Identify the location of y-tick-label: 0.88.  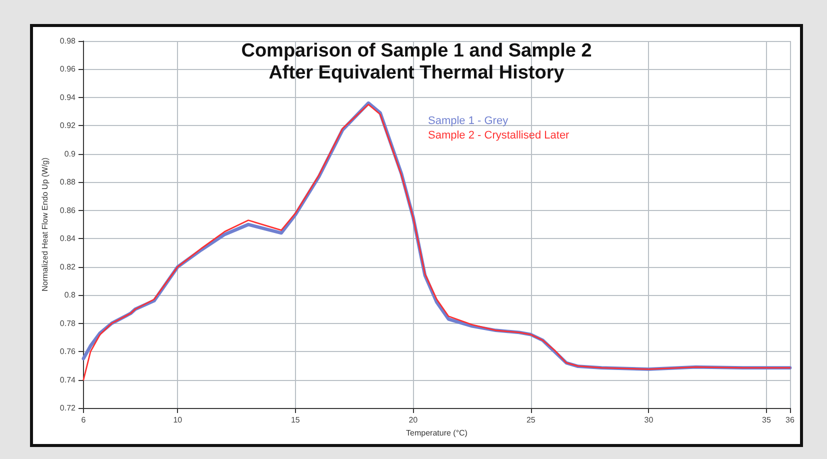
(68, 182).